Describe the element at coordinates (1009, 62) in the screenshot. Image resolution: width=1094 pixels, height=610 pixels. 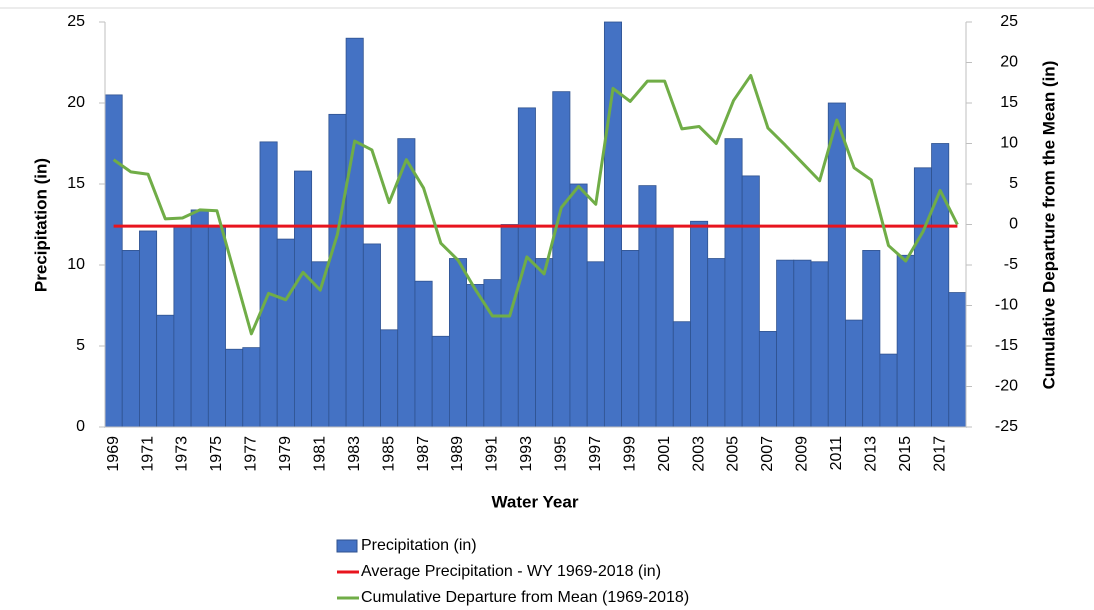
I see `y2-tick-label: 20` at that location.